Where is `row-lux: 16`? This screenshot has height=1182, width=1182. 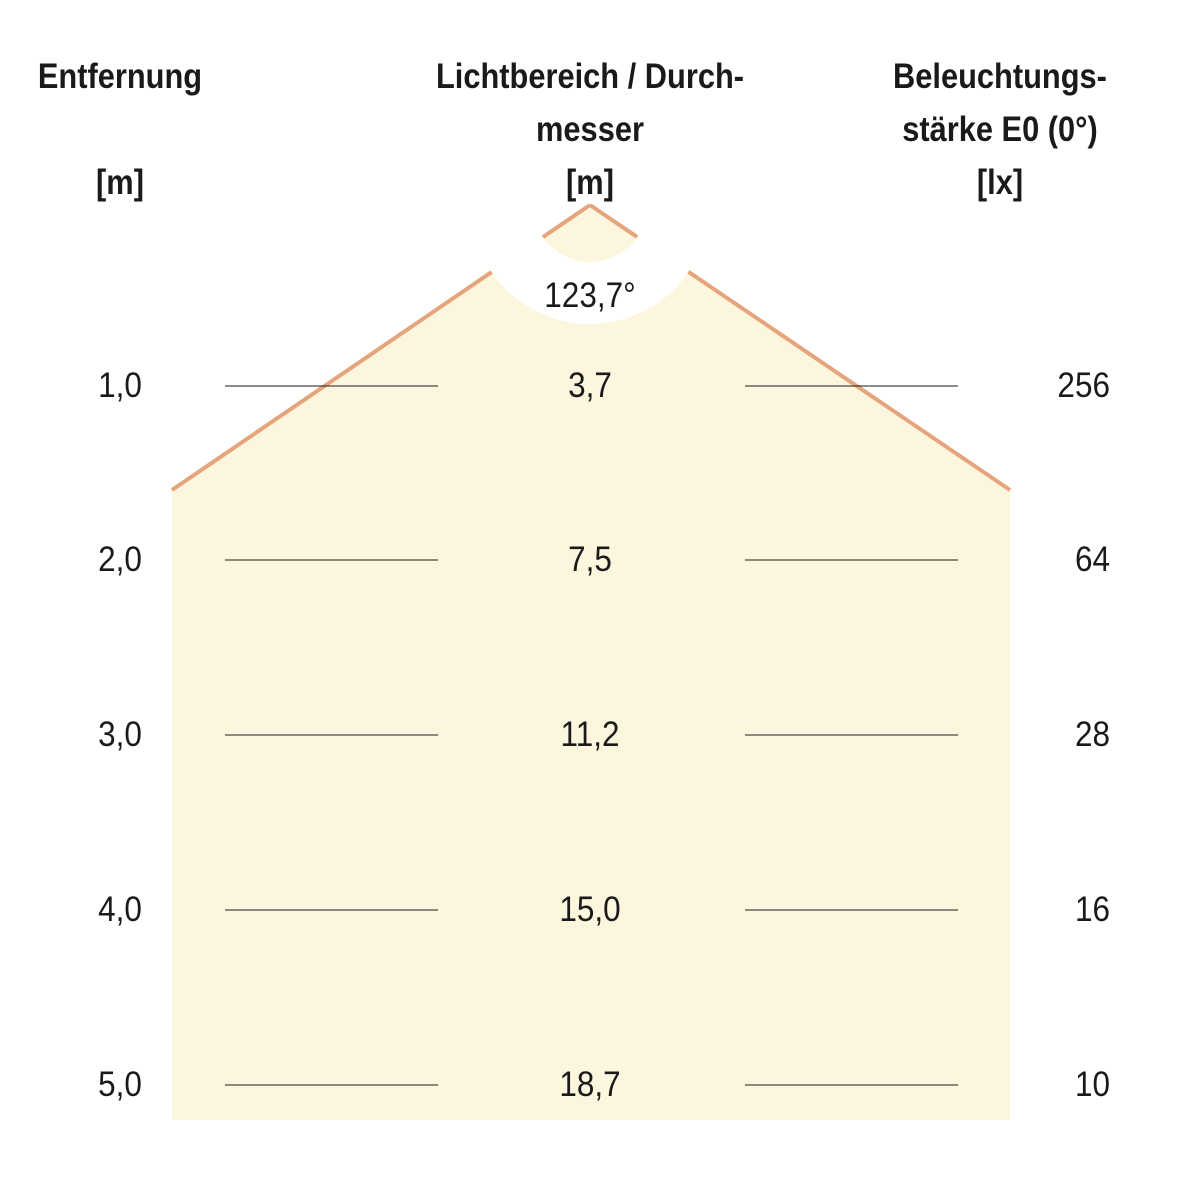
row-lux: 16 is located at coordinates (1092, 909).